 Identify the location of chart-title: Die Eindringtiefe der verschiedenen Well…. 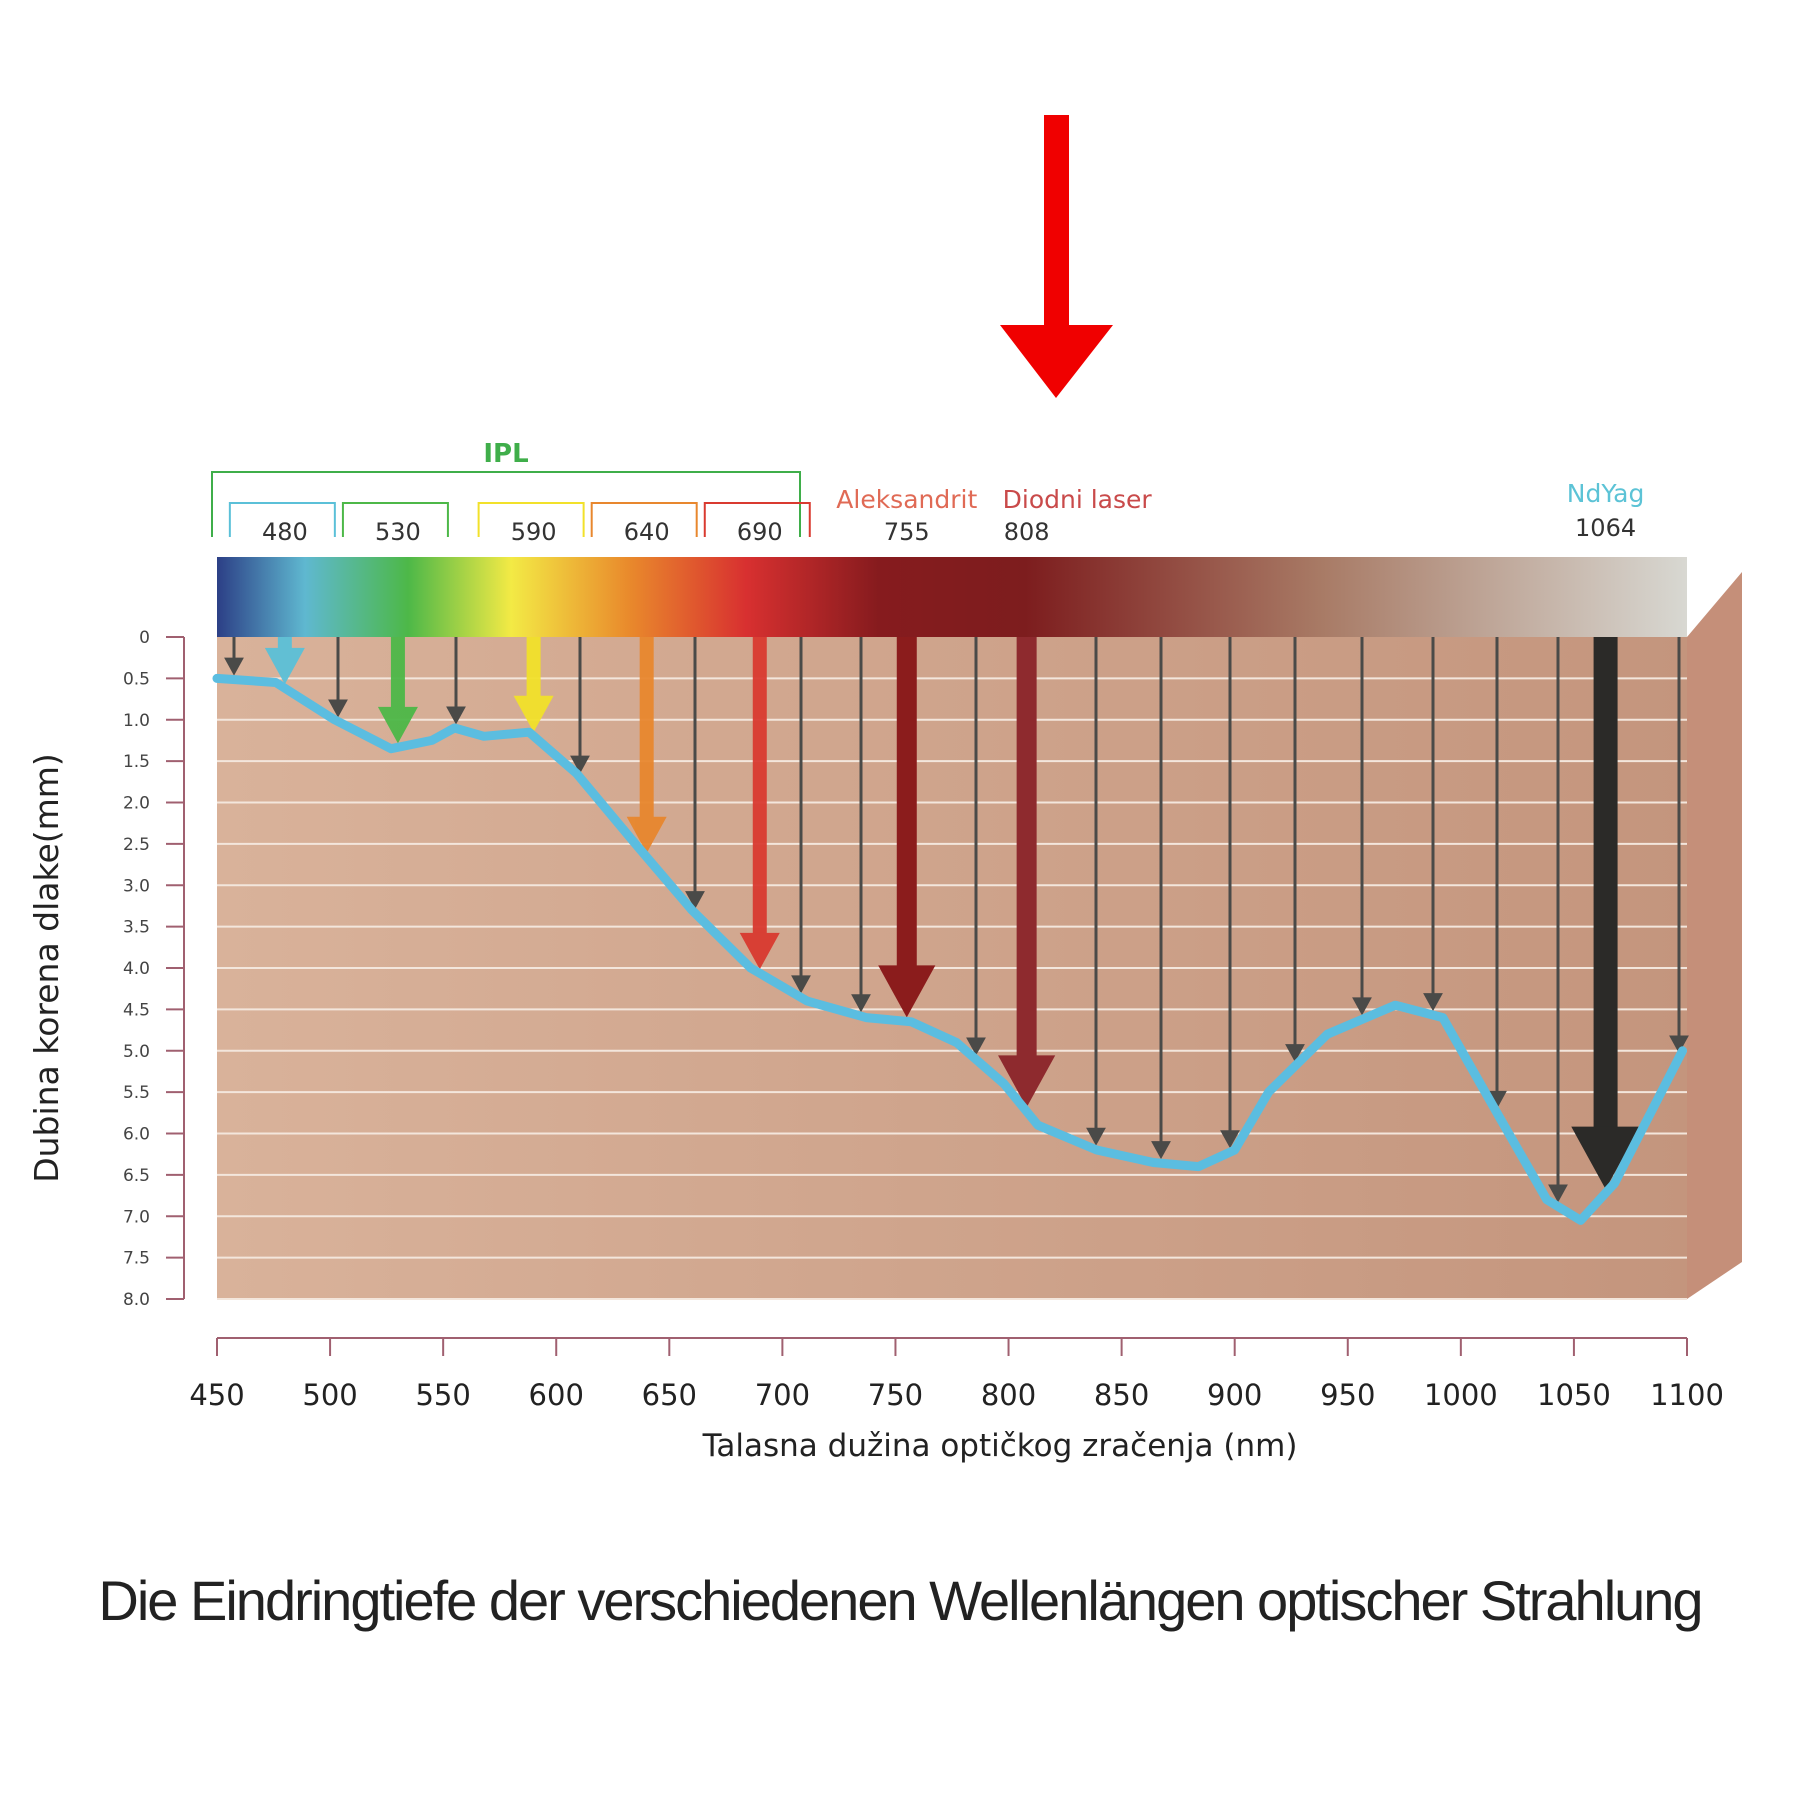
(899, 1600).